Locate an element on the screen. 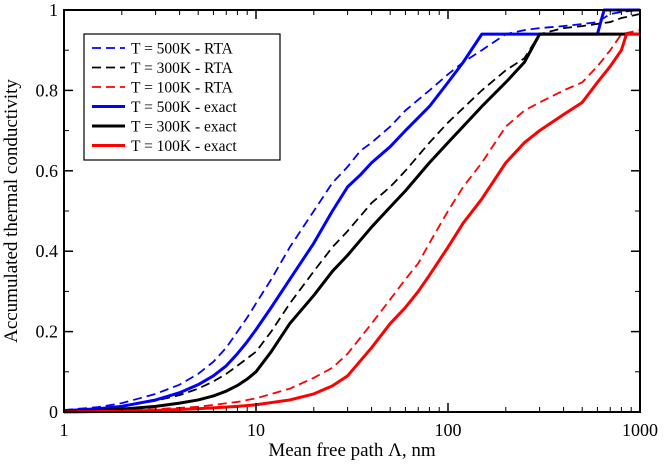 The image size is (664, 464). y-tick-label: 0.6 is located at coordinates (47, 171).